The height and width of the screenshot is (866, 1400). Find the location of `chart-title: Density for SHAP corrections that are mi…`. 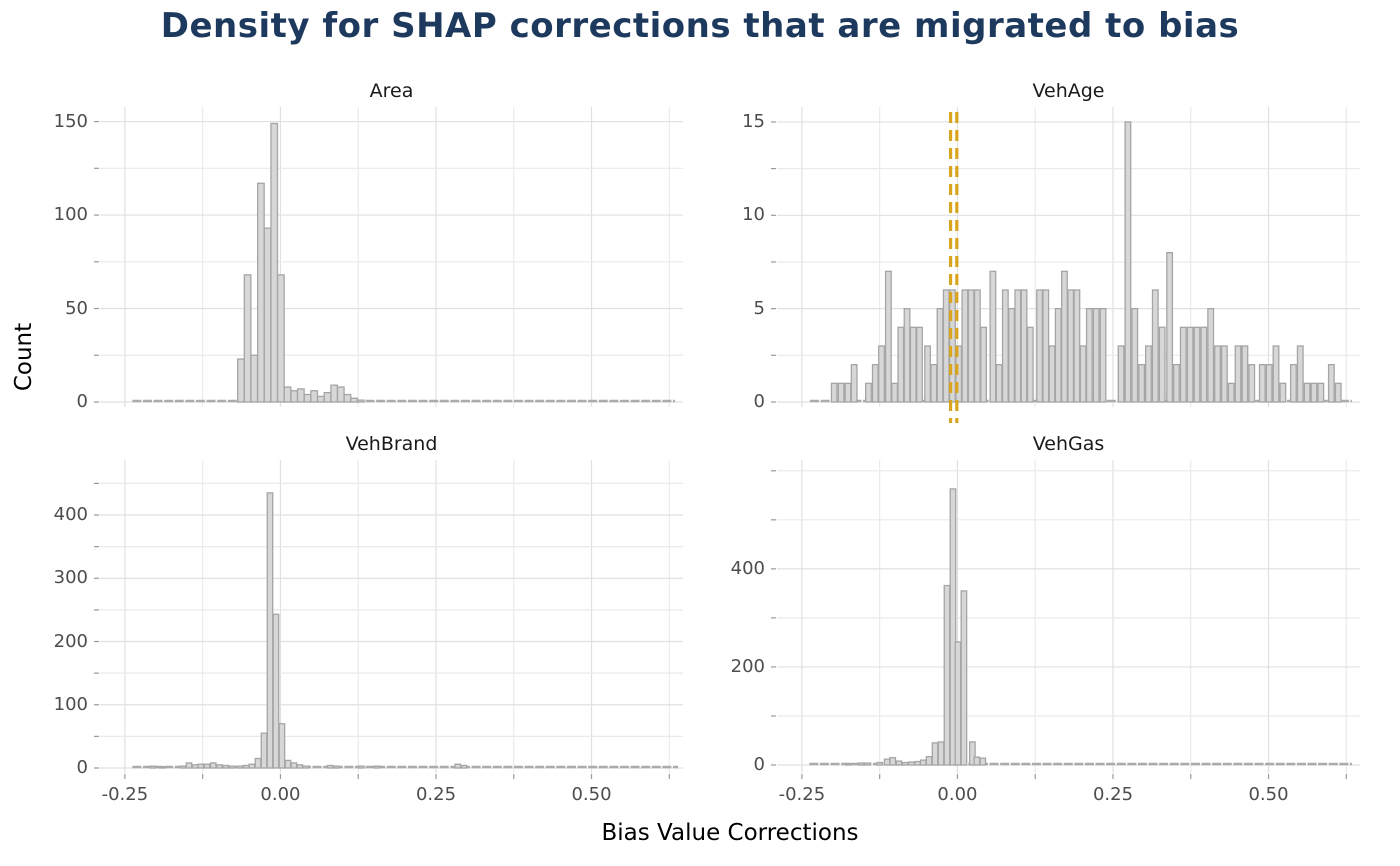

chart-title: Density for SHAP corrections that are mi… is located at coordinates (700, 26).